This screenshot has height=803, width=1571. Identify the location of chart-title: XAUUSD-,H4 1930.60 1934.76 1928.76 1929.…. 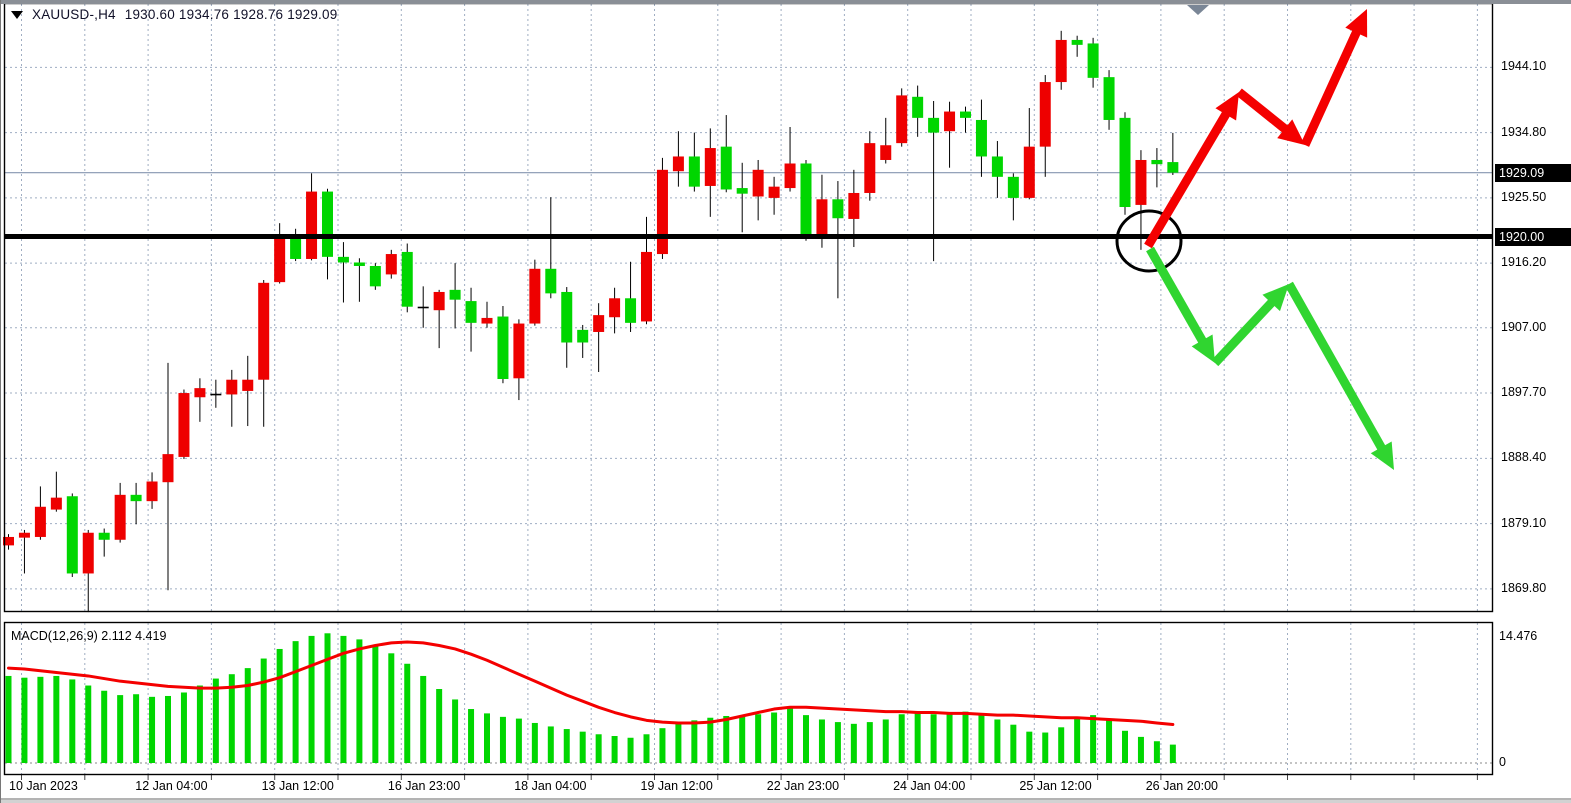
(174, 14).